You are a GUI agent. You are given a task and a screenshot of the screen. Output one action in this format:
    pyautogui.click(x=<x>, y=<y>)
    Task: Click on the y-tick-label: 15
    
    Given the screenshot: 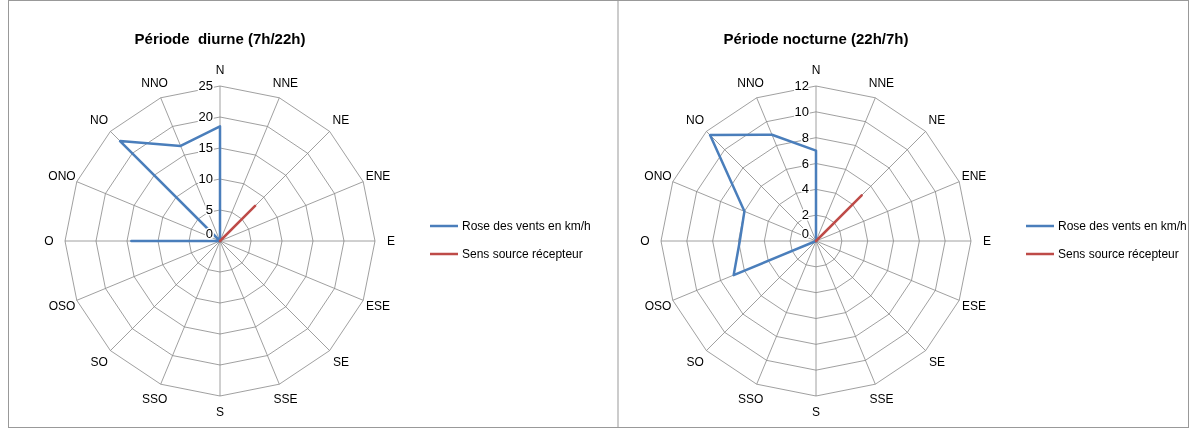 What is the action you would take?
    pyautogui.click(x=205, y=147)
    